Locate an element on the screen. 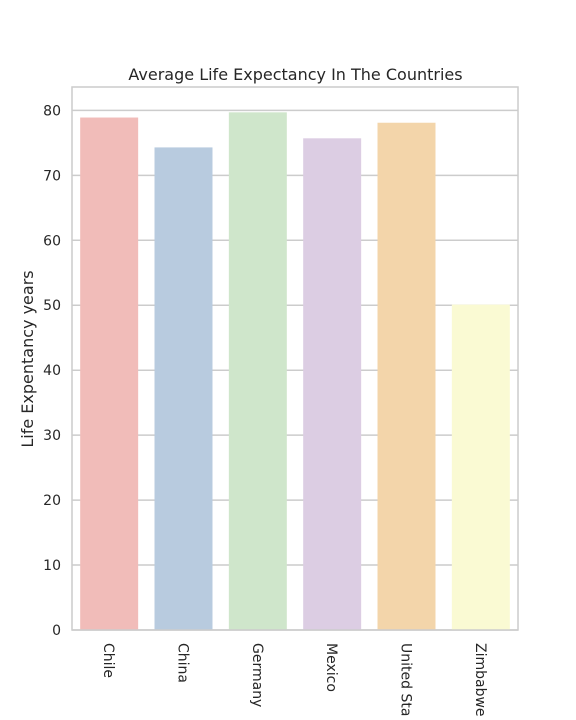 The width and height of the screenshot is (576, 720). y-tick-label: 60 is located at coordinates (52, 241).